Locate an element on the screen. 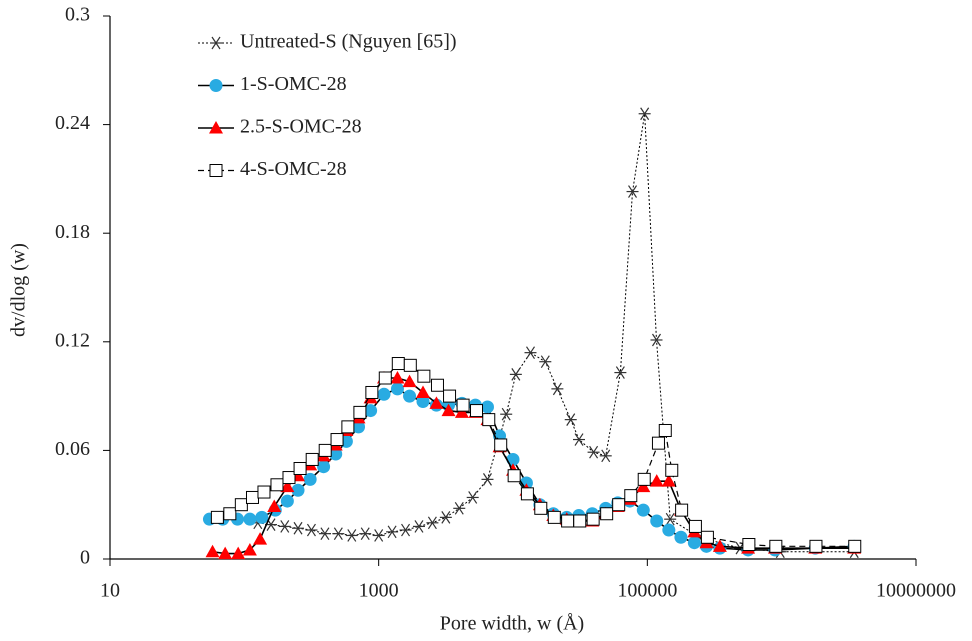  x-tick-label: 10000000 is located at coordinates (916, 591).